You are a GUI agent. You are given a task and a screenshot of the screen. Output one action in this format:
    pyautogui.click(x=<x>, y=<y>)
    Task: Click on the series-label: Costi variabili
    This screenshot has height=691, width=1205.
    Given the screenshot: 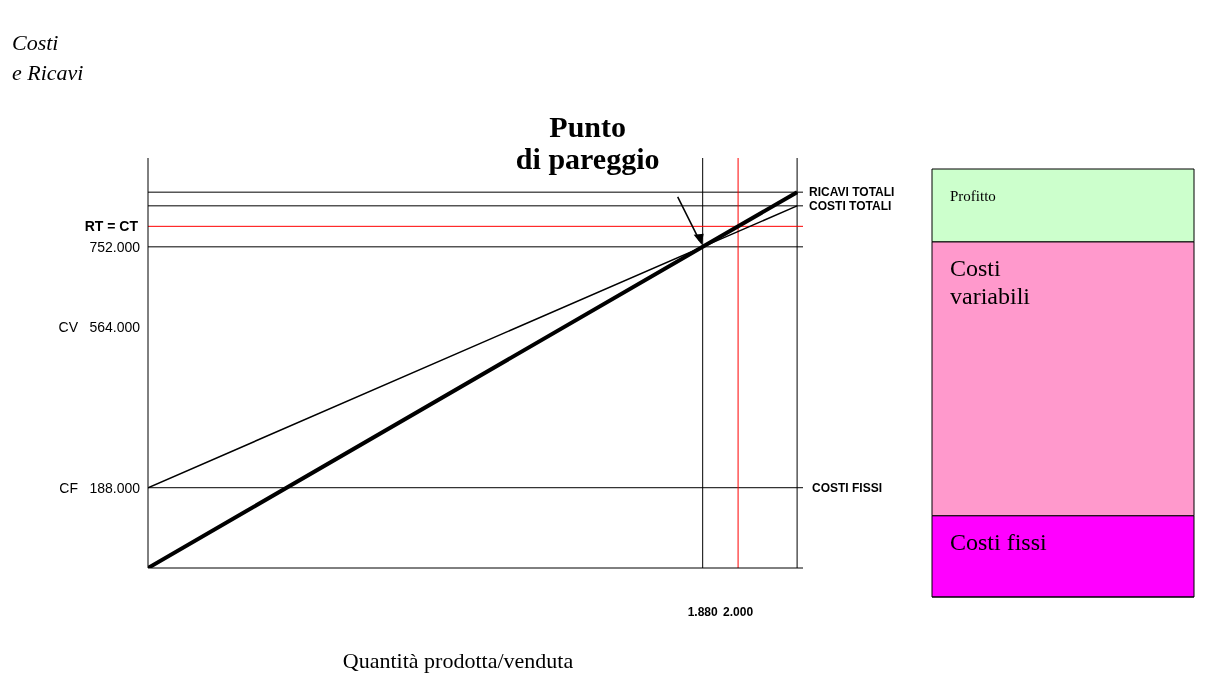 What is the action you would take?
    pyautogui.click(x=990, y=281)
    